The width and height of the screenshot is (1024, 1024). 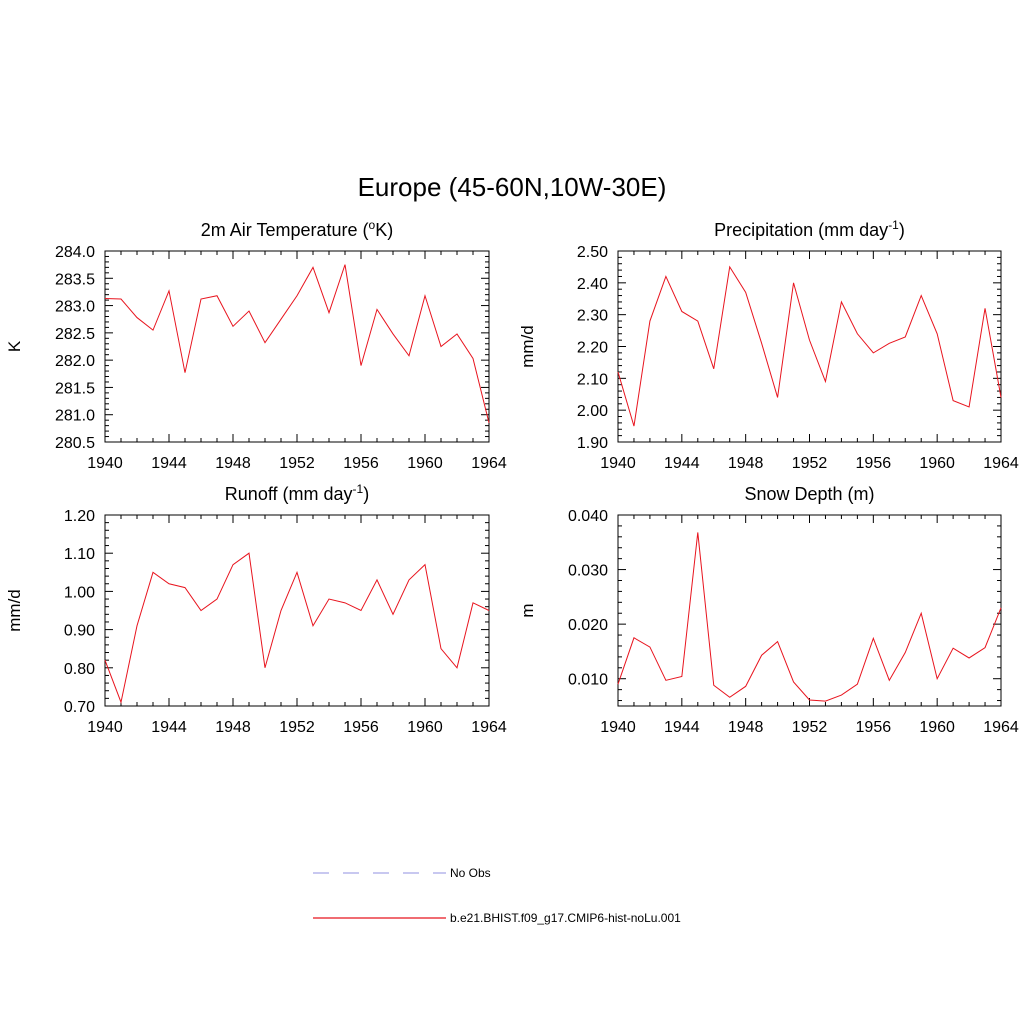 I want to click on runoff-y-tick-label: 0.90, so click(x=79, y=631).